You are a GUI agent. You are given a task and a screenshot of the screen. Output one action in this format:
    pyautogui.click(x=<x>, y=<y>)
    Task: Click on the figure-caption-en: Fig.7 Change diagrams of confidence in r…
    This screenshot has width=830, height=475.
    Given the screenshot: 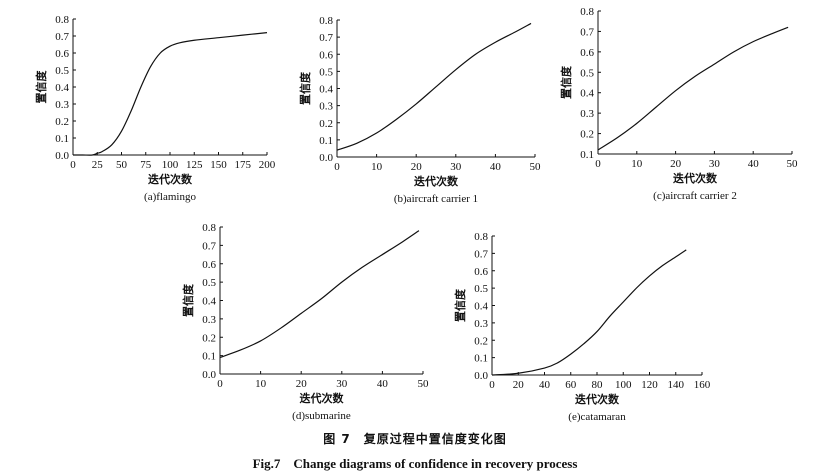 What is the action you would take?
    pyautogui.click(x=415, y=463)
    